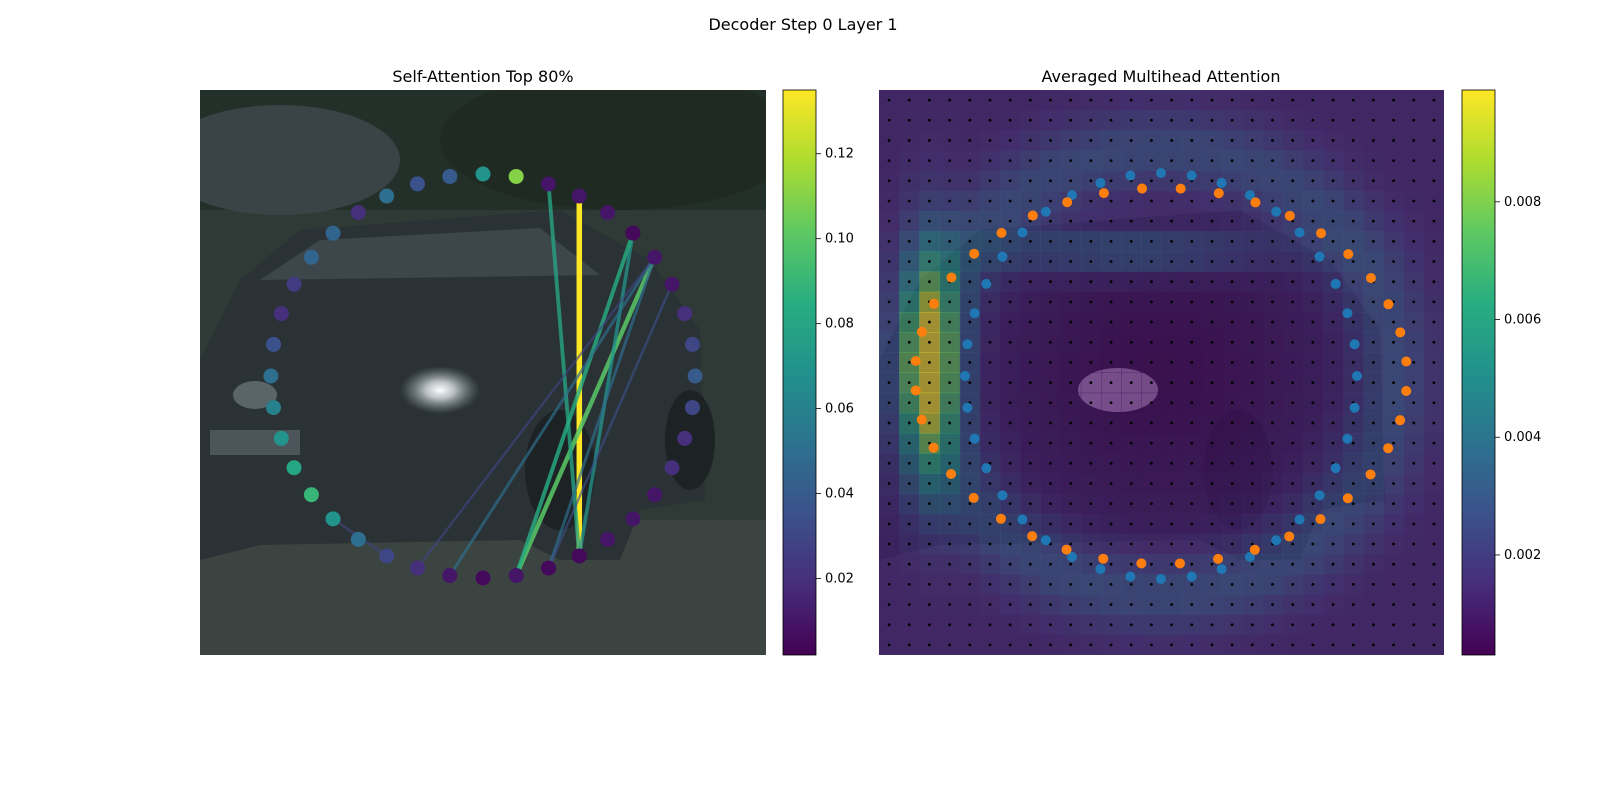 This screenshot has width=1600, height=800. I want to click on colorbar-tick-label: 0.10, so click(839, 239).